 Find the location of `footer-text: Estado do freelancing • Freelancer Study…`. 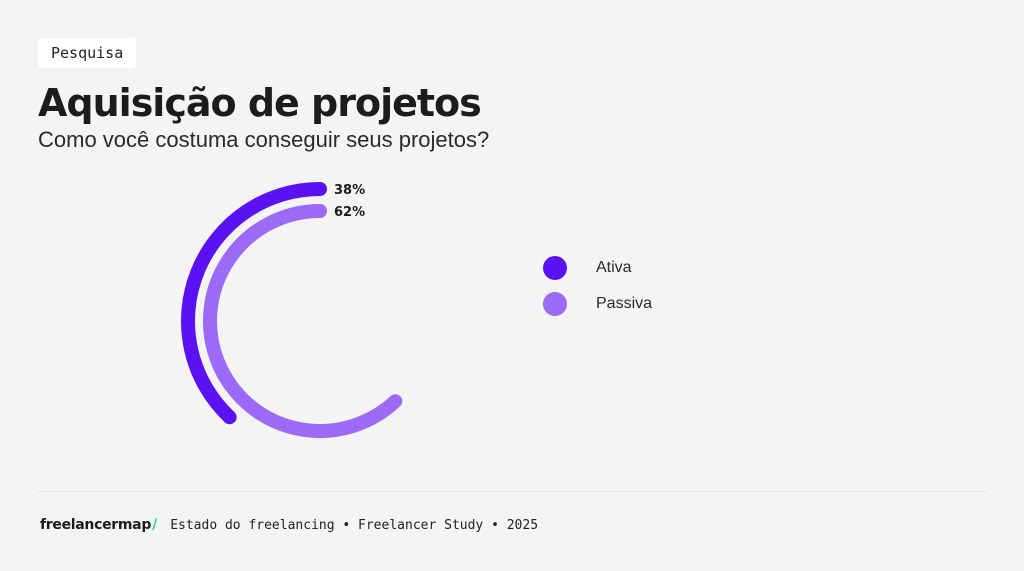

footer-text: Estado do freelancing • Freelancer Study… is located at coordinates (354, 525).